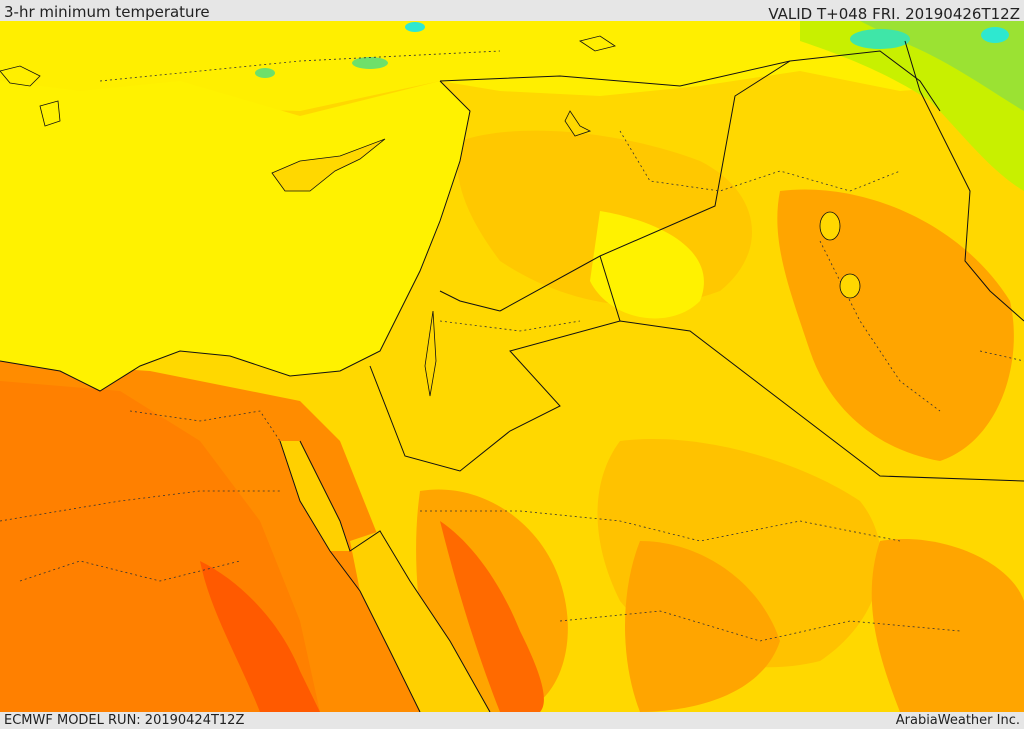 The width and height of the screenshot is (1024, 729). I want to click on lake-razazza, so click(850, 286).